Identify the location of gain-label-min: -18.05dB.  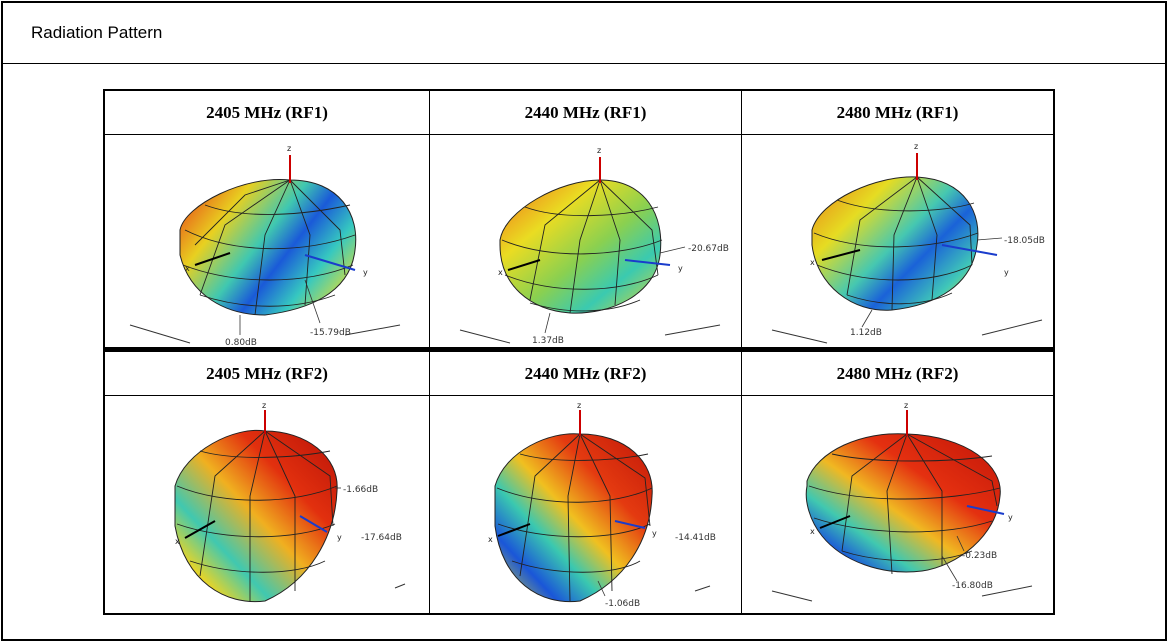
(1024, 241).